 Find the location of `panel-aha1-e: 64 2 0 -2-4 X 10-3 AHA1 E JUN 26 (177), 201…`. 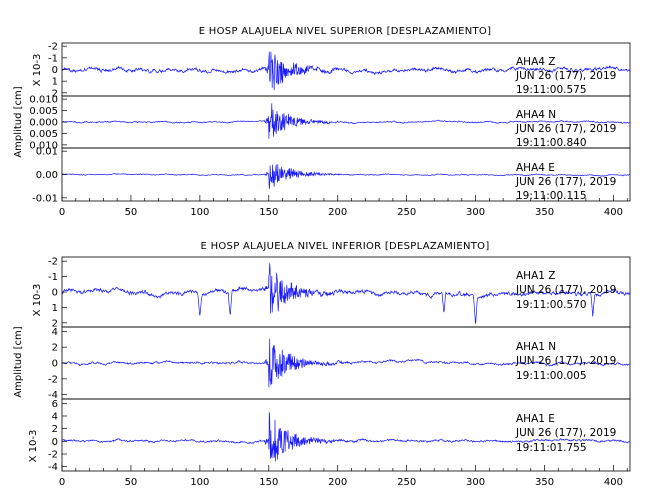

panel-aha1-e: 64 2 0 -2-4 X 10-3 AHA1 E JUN 26 (177), 201… is located at coordinates (329, 435).